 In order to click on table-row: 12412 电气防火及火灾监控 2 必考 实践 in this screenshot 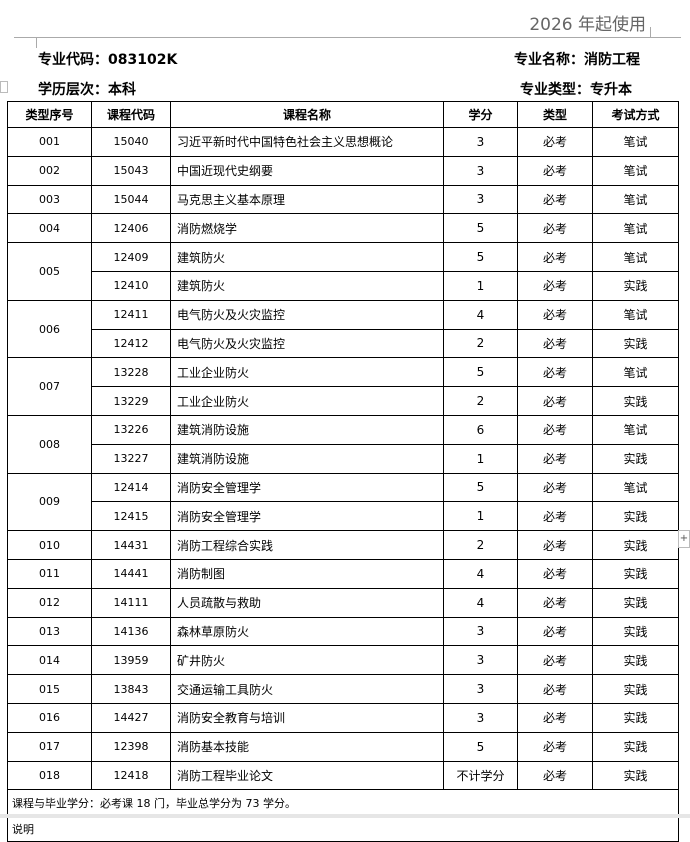, I will do `click(343, 343)`.